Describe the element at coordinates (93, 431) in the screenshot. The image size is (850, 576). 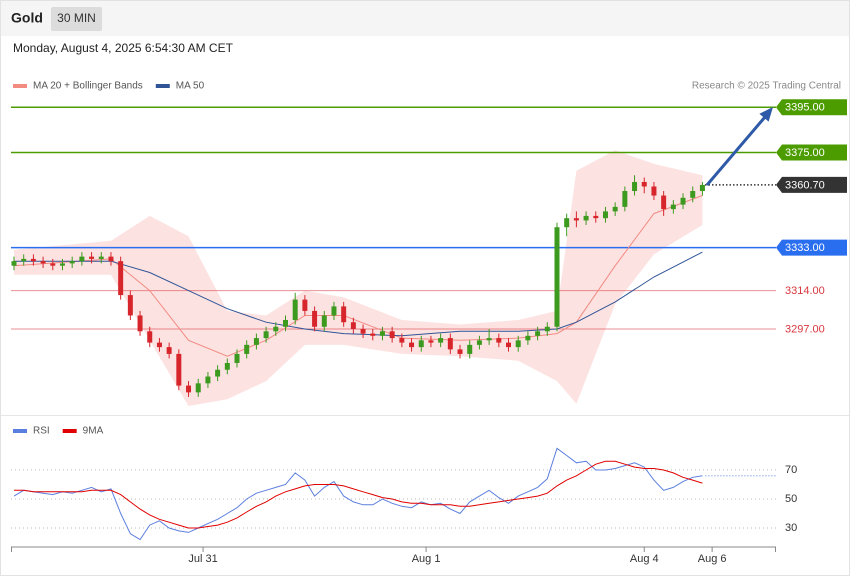
I see `legend-label: 9MA` at that location.